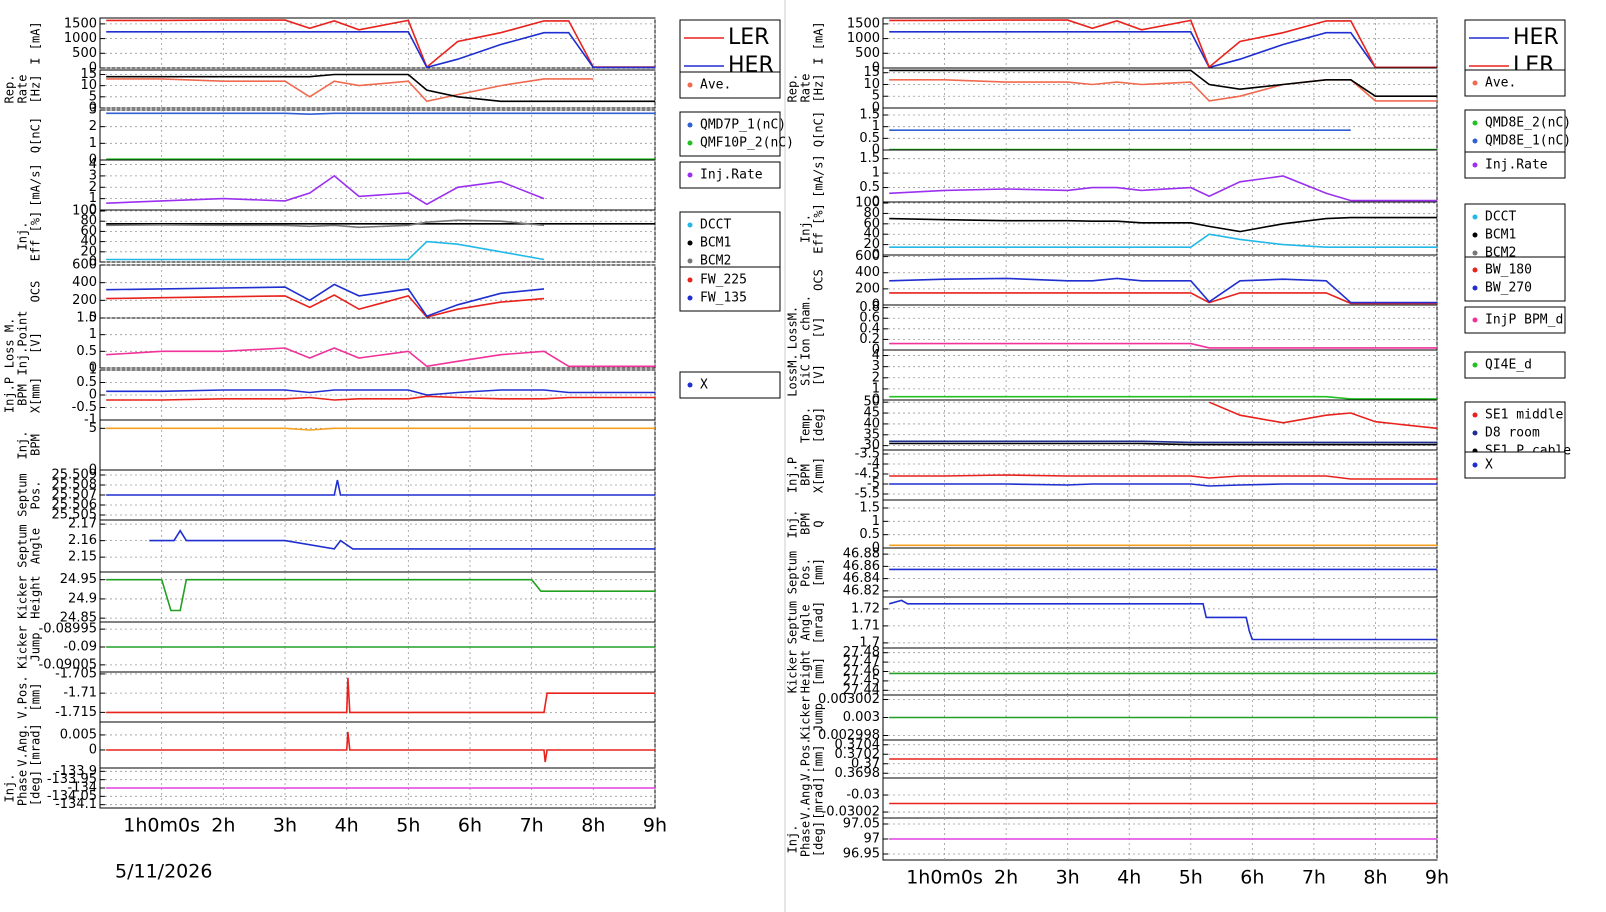 The width and height of the screenshot is (1606, 912). Describe the element at coordinates (867, 454) in the screenshot. I see `y-tick-label: -3.5` at that location.